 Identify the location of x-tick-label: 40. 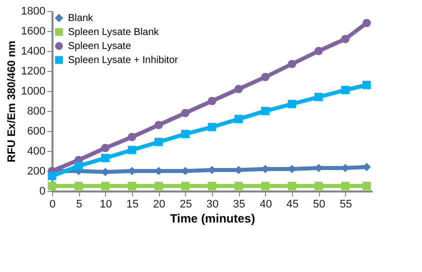
(266, 204).